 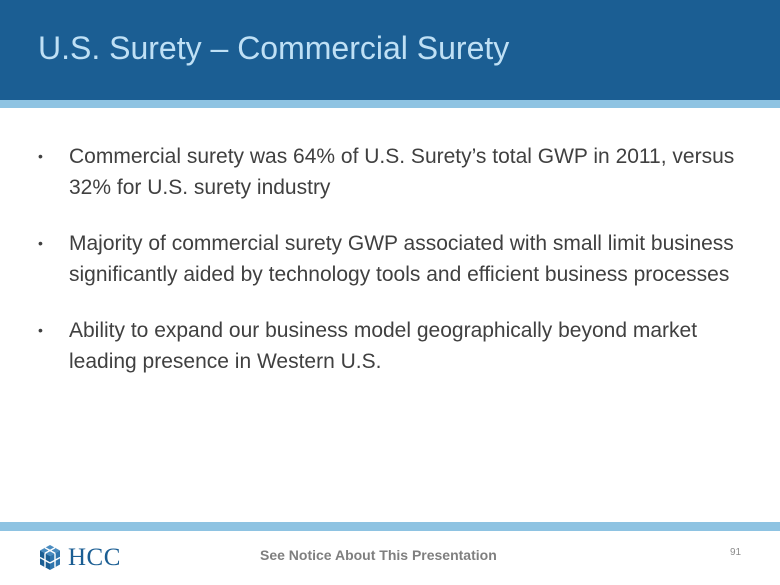 I want to click on hcc-cube-icon, so click(x=50, y=558).